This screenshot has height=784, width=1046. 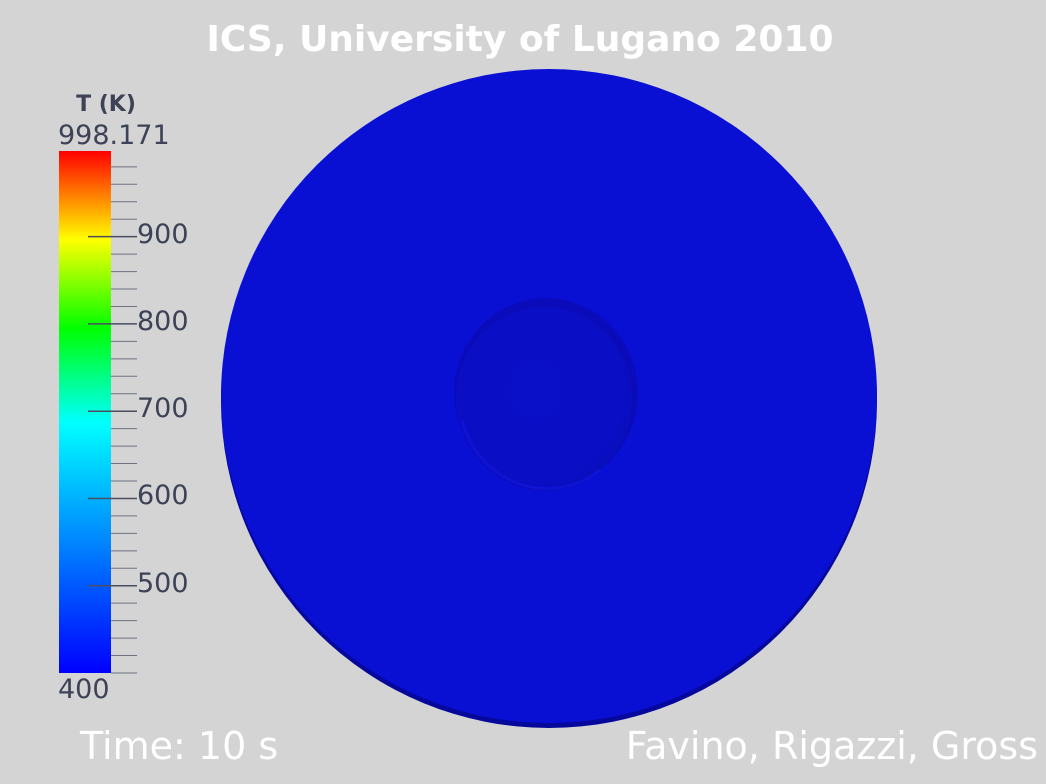 I want to click on colorbar-tick-label: 900, so click(x=163, y=234).